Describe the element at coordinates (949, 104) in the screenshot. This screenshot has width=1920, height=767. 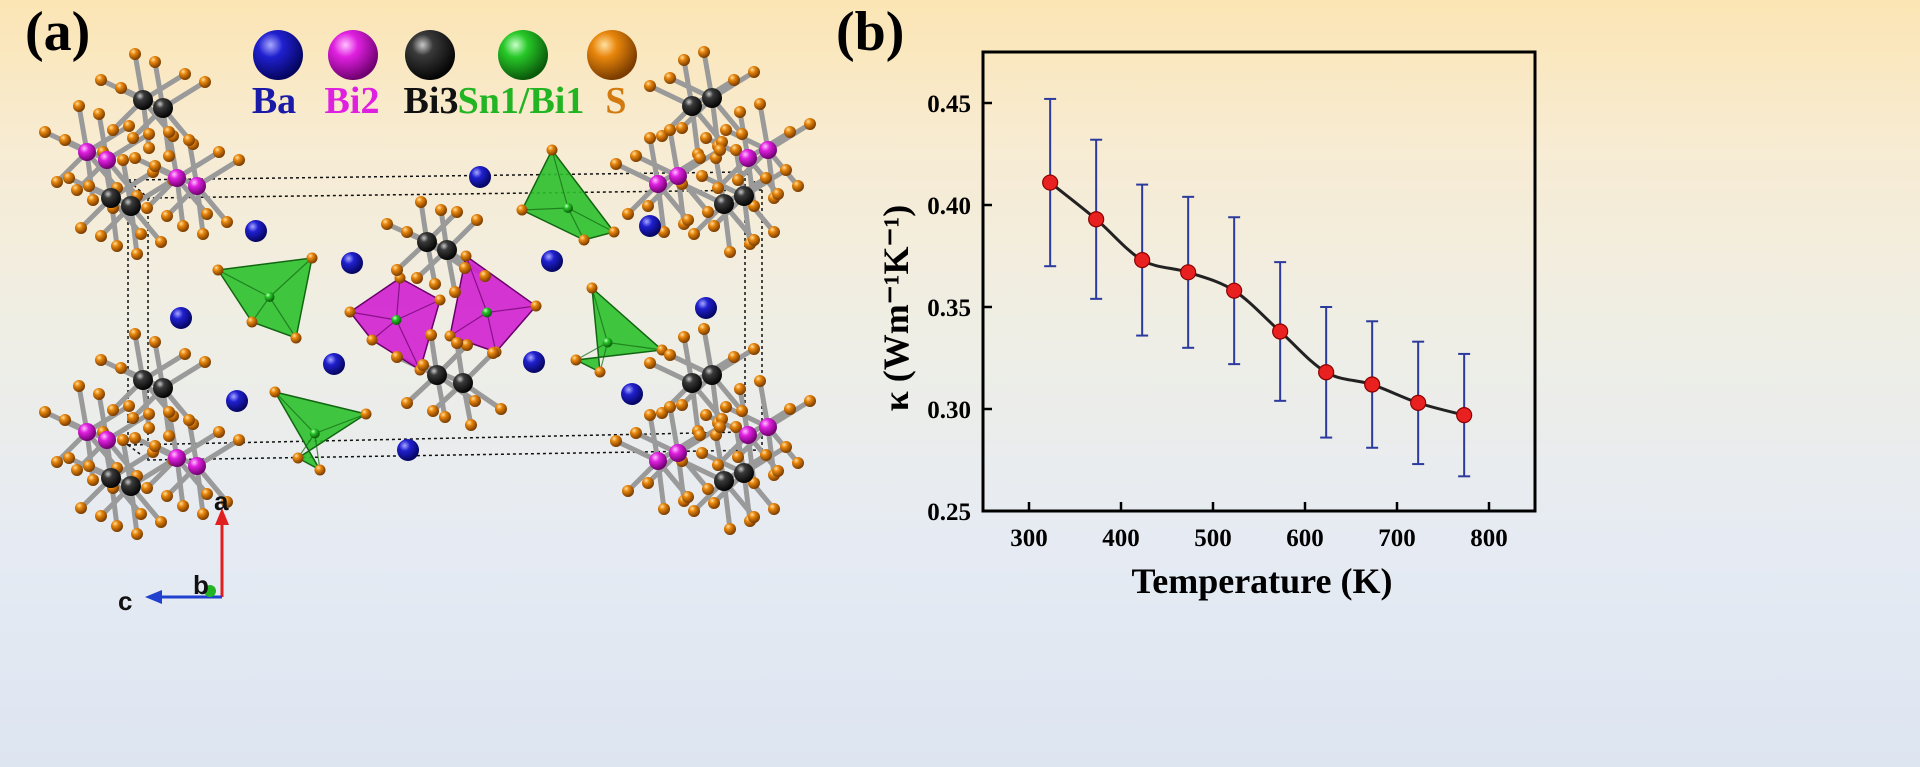
I see `y-tick-label: 0.45` at that location.